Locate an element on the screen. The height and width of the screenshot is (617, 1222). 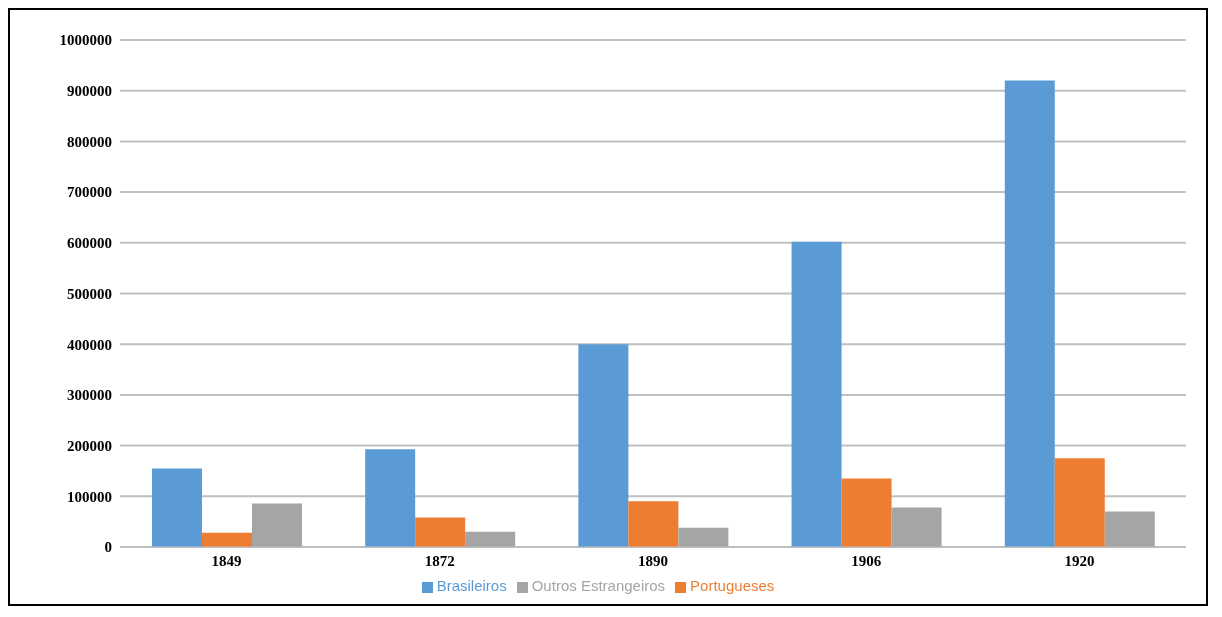
y-tick-label: 400000 is located at coordinates (89, 344).